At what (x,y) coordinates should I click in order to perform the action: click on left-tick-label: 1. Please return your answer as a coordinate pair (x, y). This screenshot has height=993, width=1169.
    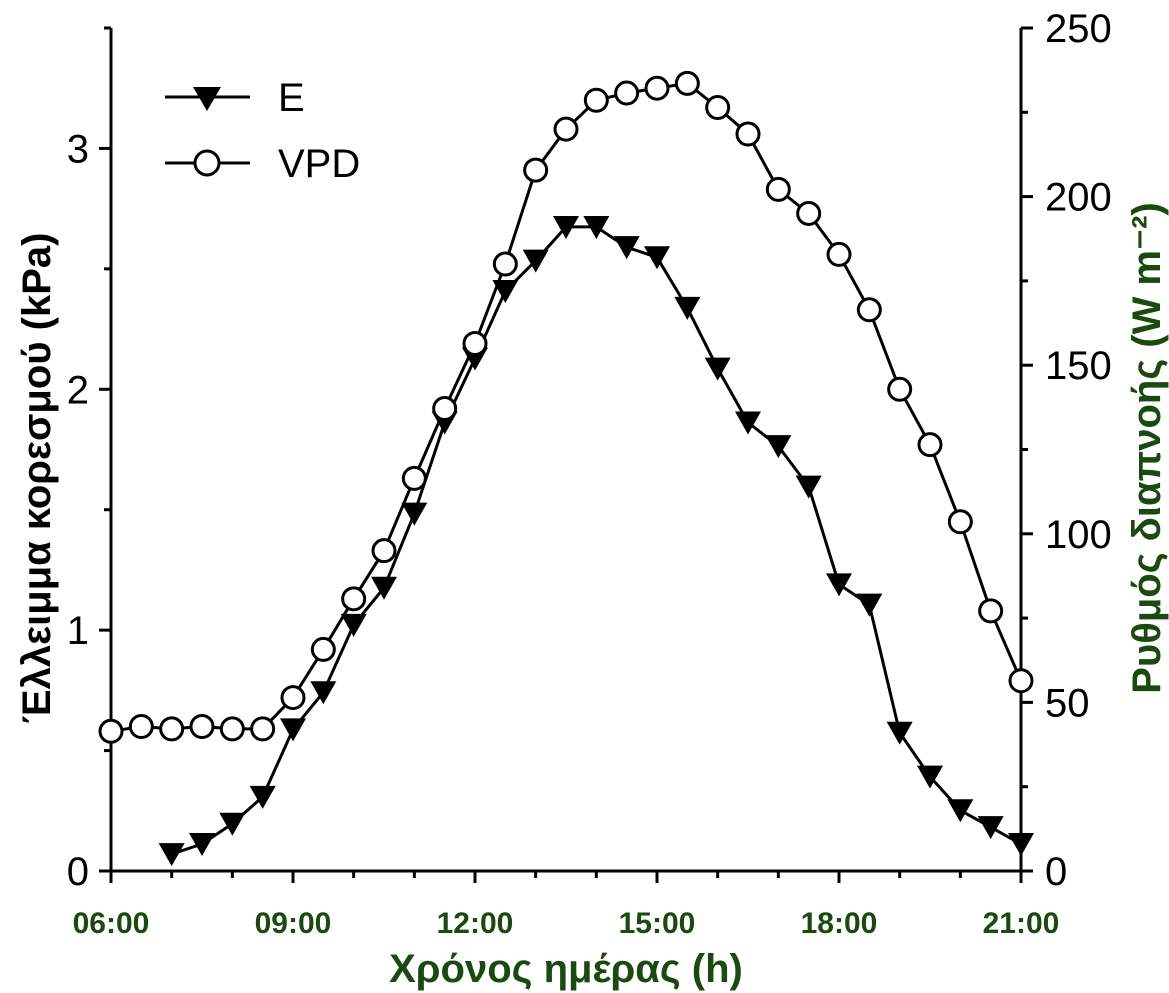
    Looking at the image, I should click on (78, 631).